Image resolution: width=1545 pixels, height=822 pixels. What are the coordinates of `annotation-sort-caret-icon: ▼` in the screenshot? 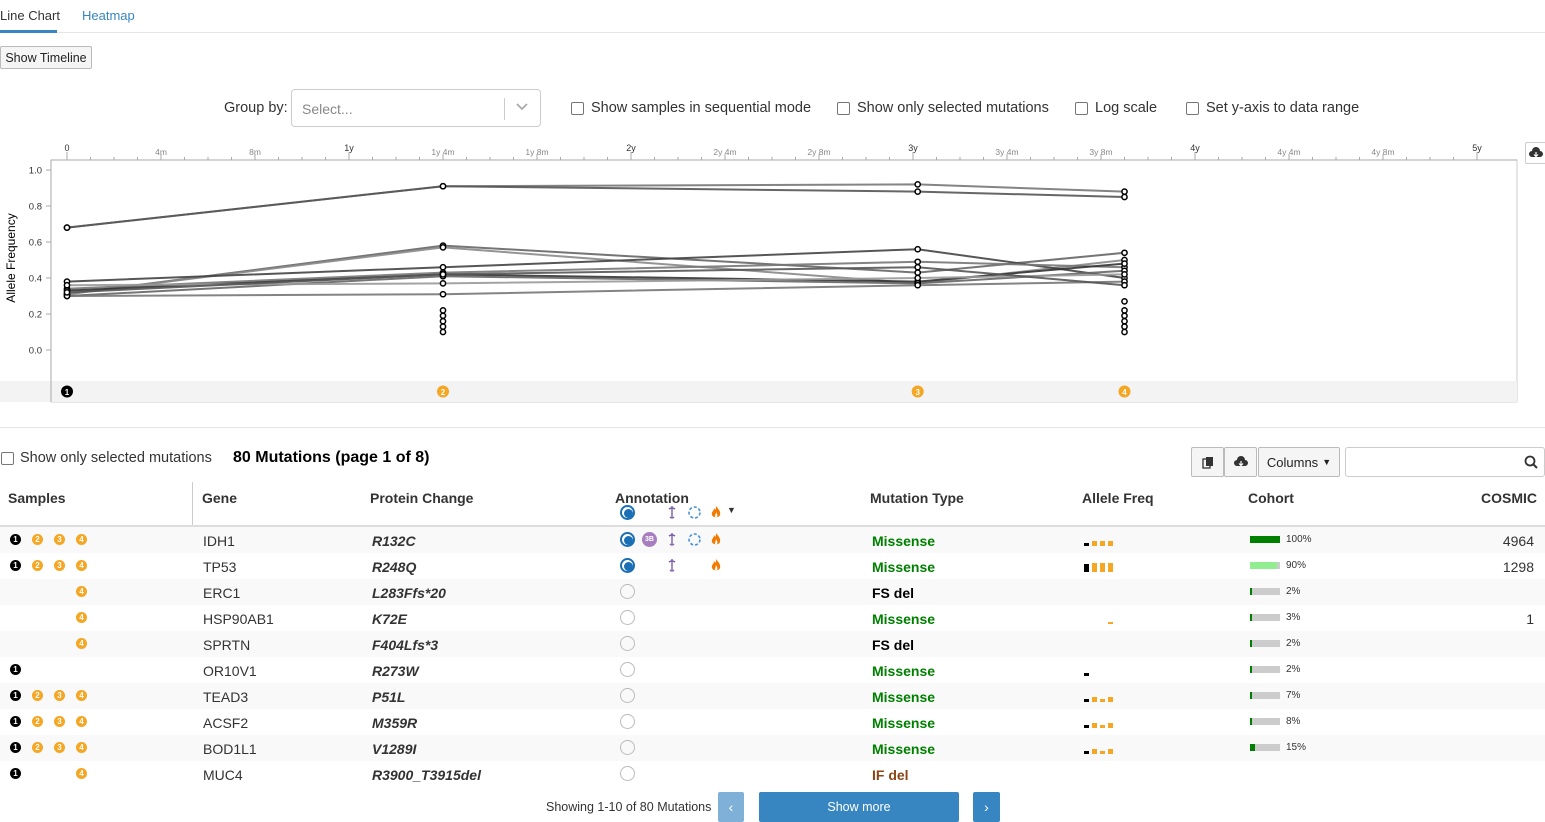 It's located at (731, 510).